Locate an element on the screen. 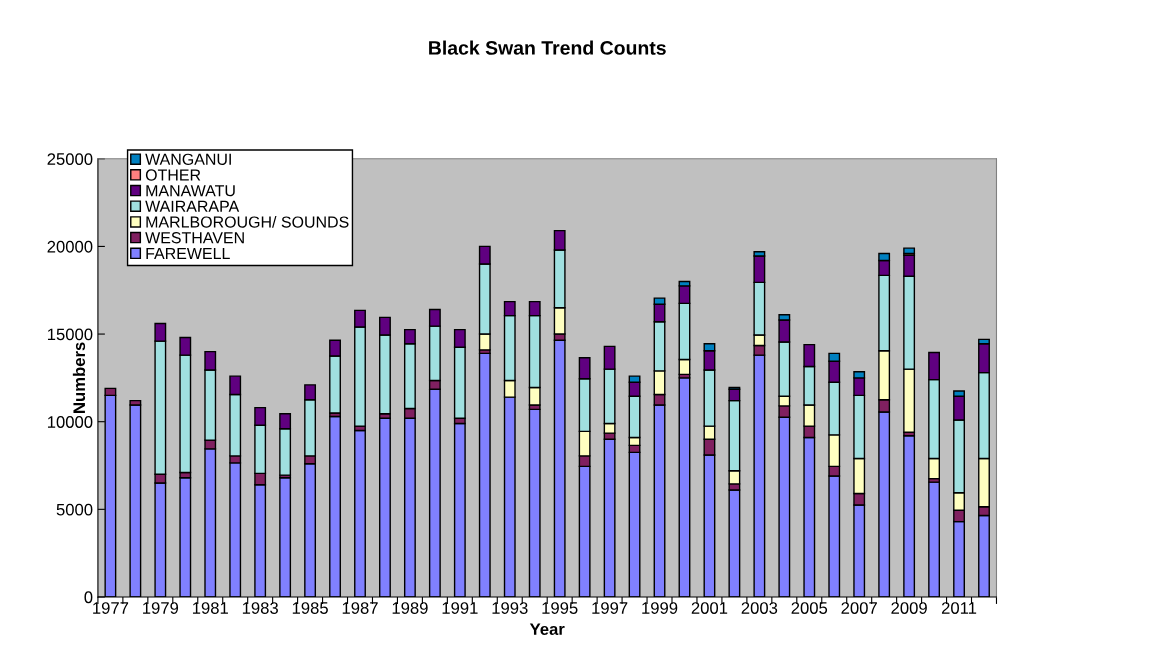 The height and width of the screenshot is (670, 1152). x-tick-label: 1983 is located at coordinates (260, 608).